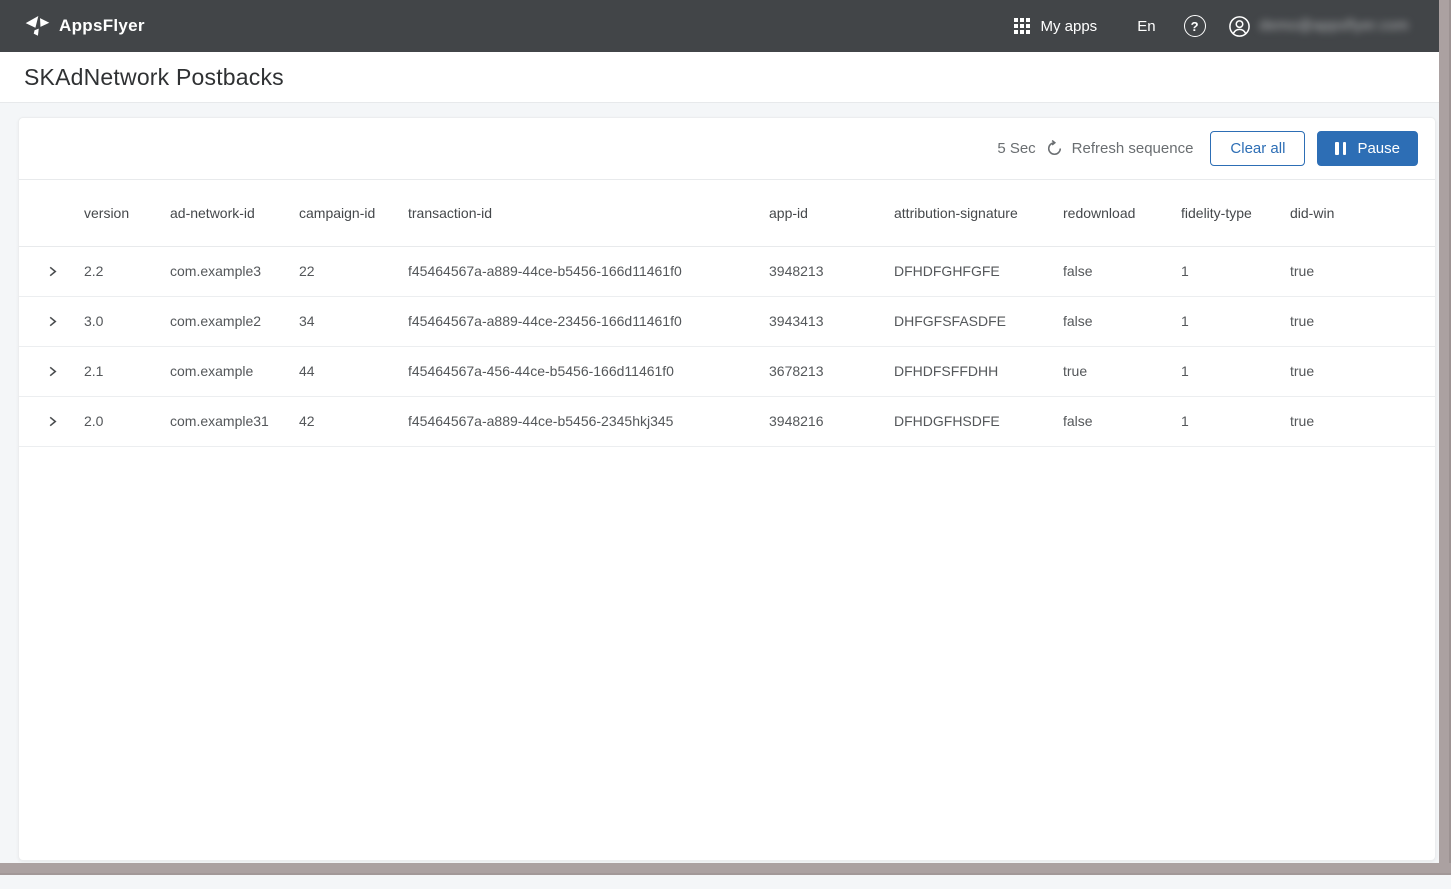 This screenshot has width=1451, height=889. I want to click on column-header-version: version, so click(127, 213).